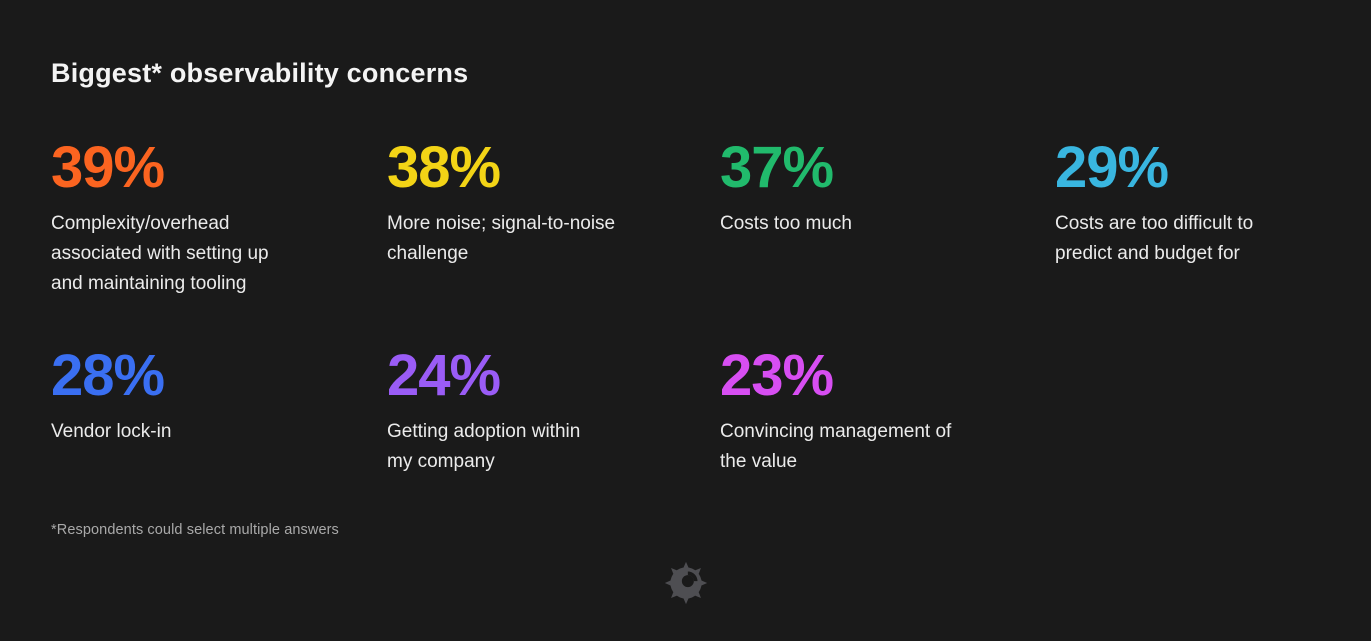 This screenshot has height=641, width=1371. I want to click on grafana-logo, so click(686, 583).